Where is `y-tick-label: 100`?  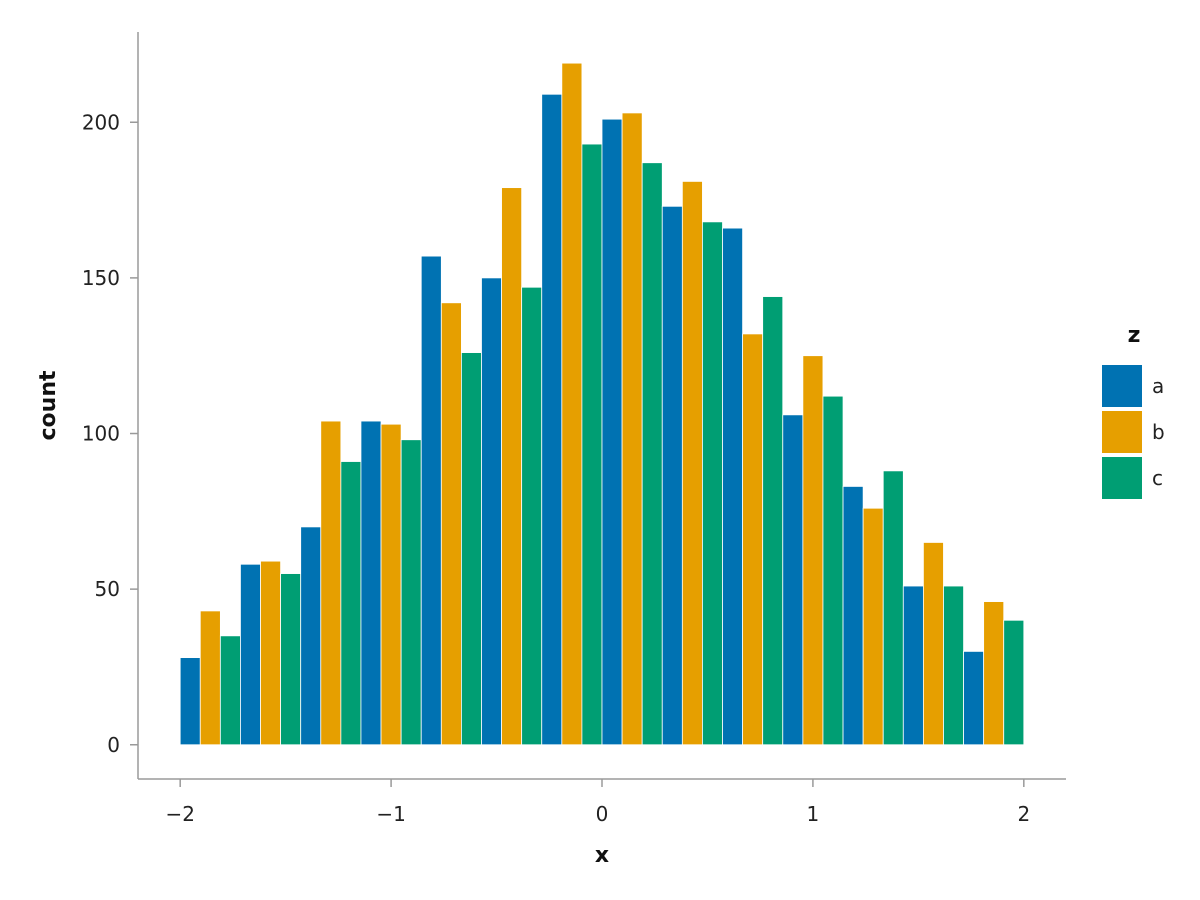
y-tick-label: 100 is located at coordinates (101, 434).